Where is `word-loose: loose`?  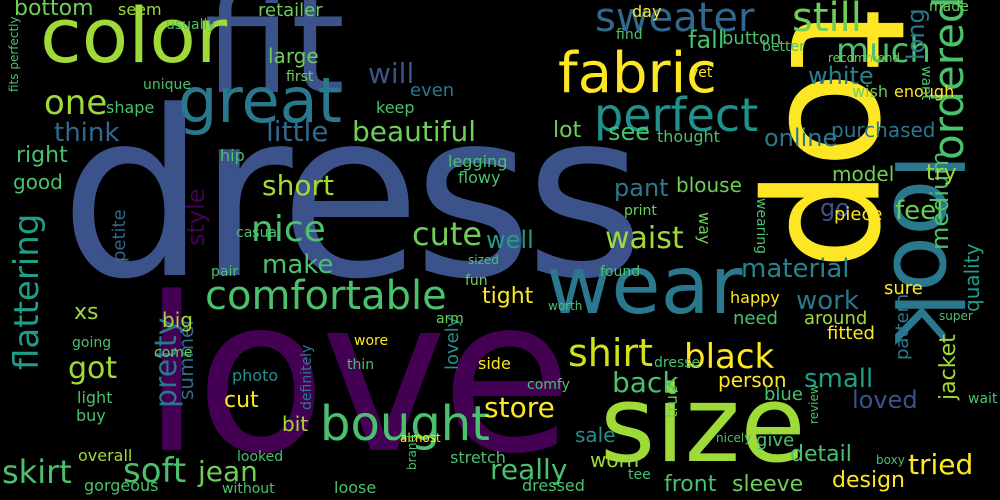
word-loose: loose is located at coordinates (355, 487).